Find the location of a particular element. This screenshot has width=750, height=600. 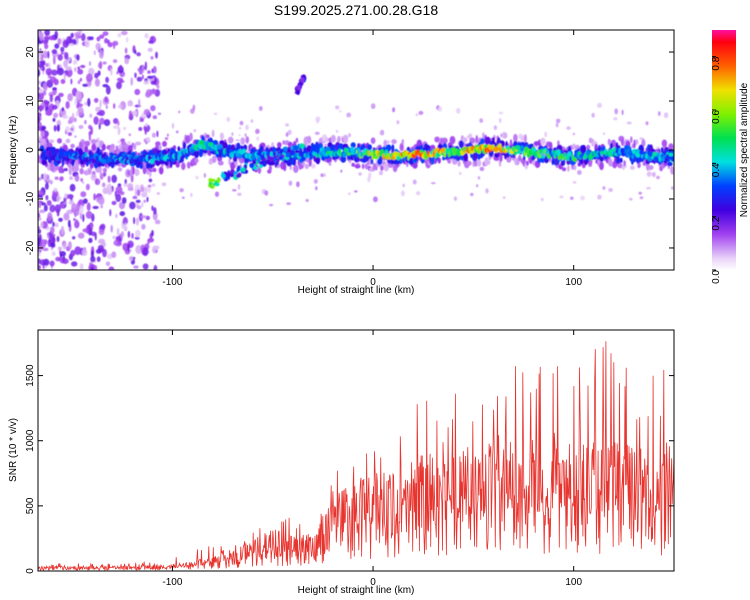

chart-title: S199.2025.271.00.28.G18 is located at coordinates (356, 10).